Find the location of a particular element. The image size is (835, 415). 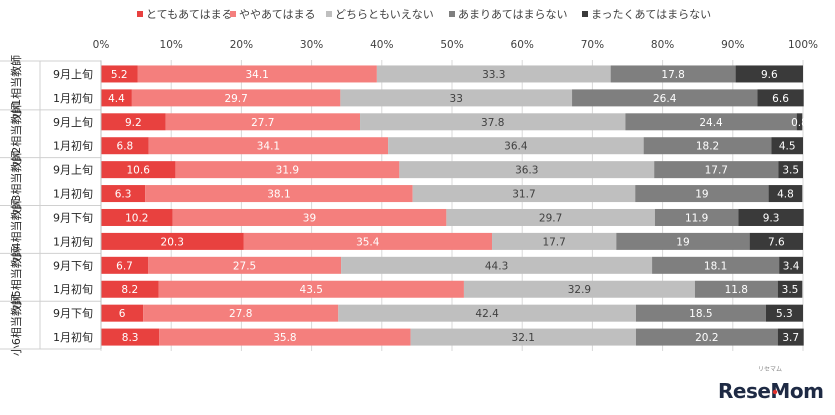

data-label: 33.3 is located at coordinates (493, 75).